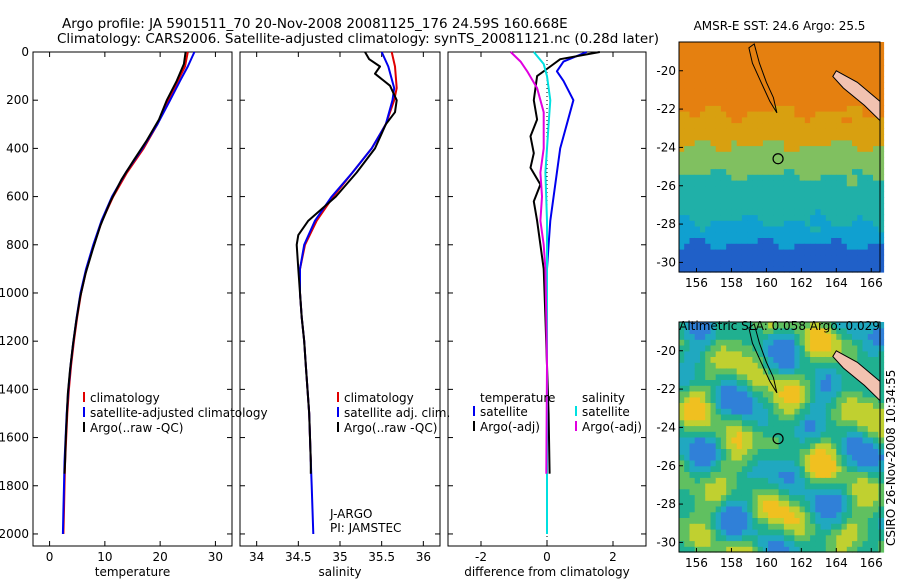 This screenshot has height=584, width=900. What do you see at coordinates (779, 157) in the screenshot?
I see `map-frame` at bounding box center [779, 157].